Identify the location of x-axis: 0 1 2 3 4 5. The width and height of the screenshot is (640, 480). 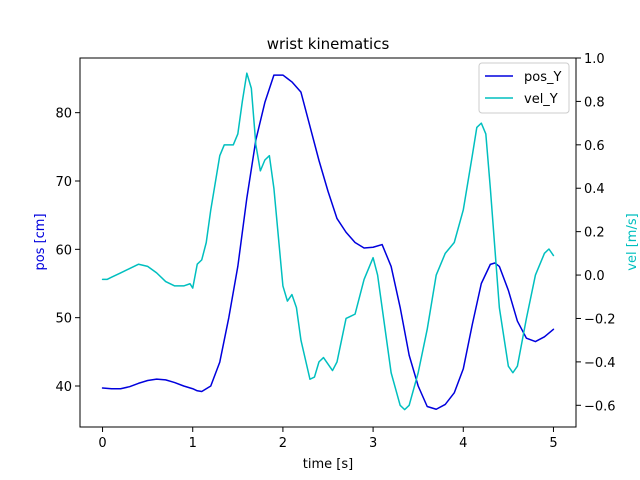
(328, 439).